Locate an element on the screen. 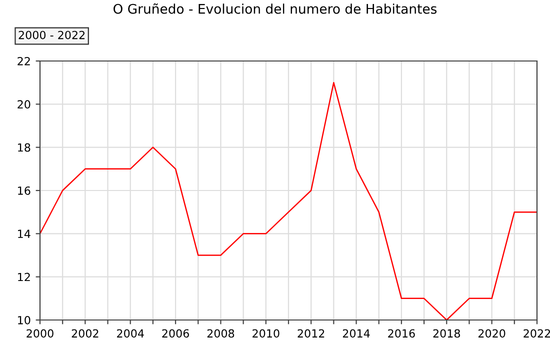 The height and width of the screenshot is (350, 550). y-tick-label: 20 is located at coordinates (24, 104).